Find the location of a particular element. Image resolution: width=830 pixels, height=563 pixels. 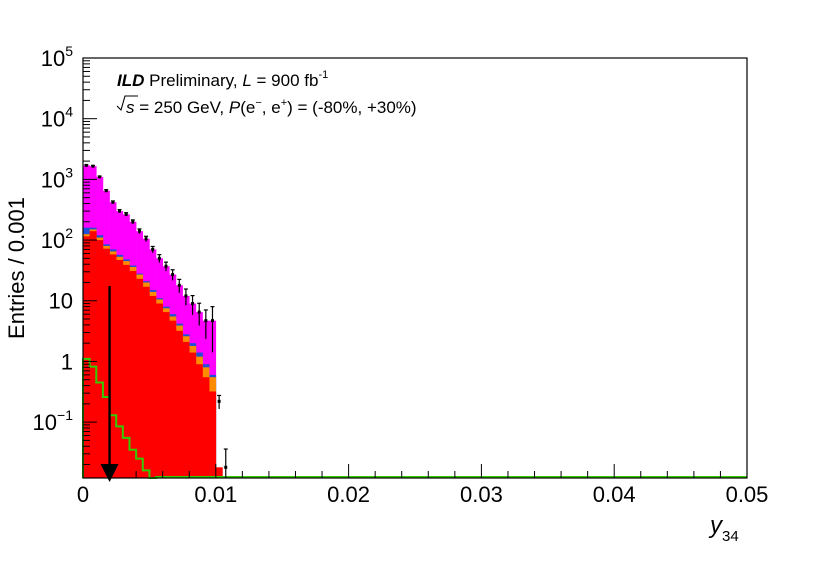

x-axis-title-main: y is located at coordinates (716, 525).